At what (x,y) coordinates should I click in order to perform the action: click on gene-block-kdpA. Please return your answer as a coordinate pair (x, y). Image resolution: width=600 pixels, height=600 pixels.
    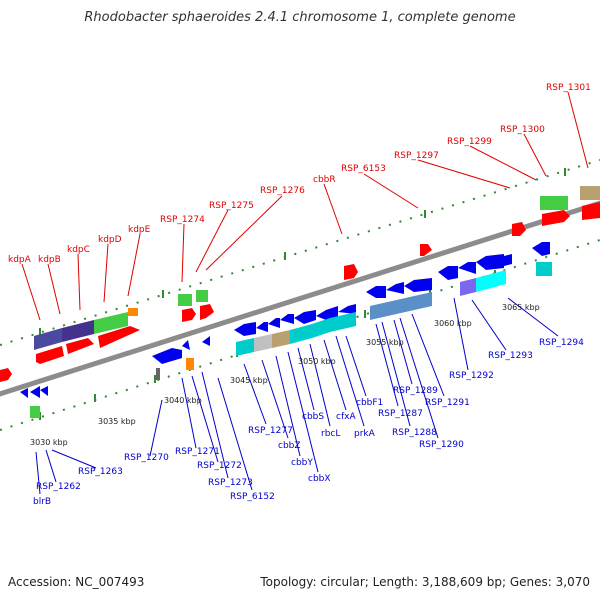
    Looking at the image, I should click on (48, 339).